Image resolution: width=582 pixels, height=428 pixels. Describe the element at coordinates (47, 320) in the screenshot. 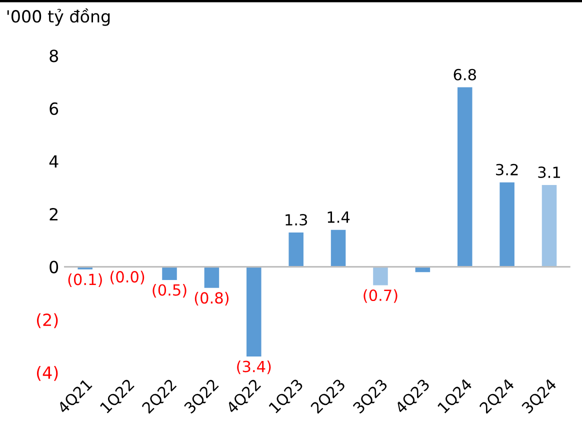

I see `y-tick-label: (2)` at that location.